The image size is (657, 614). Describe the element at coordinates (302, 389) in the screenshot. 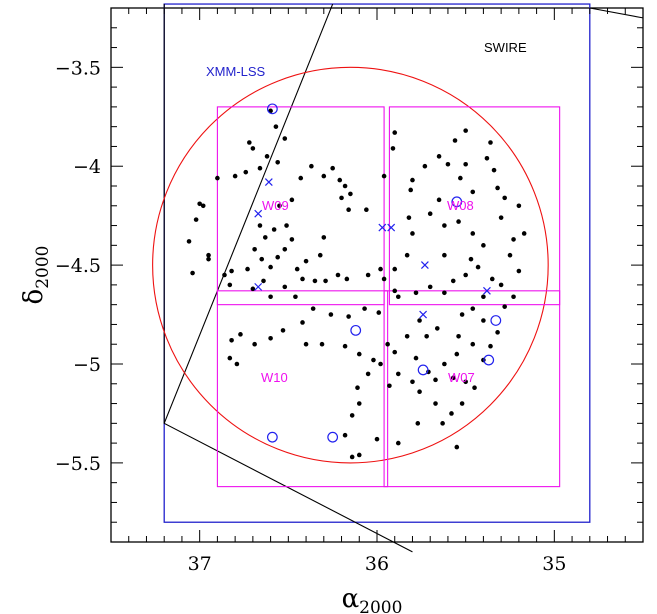

I see `pointing-w10` at that location.